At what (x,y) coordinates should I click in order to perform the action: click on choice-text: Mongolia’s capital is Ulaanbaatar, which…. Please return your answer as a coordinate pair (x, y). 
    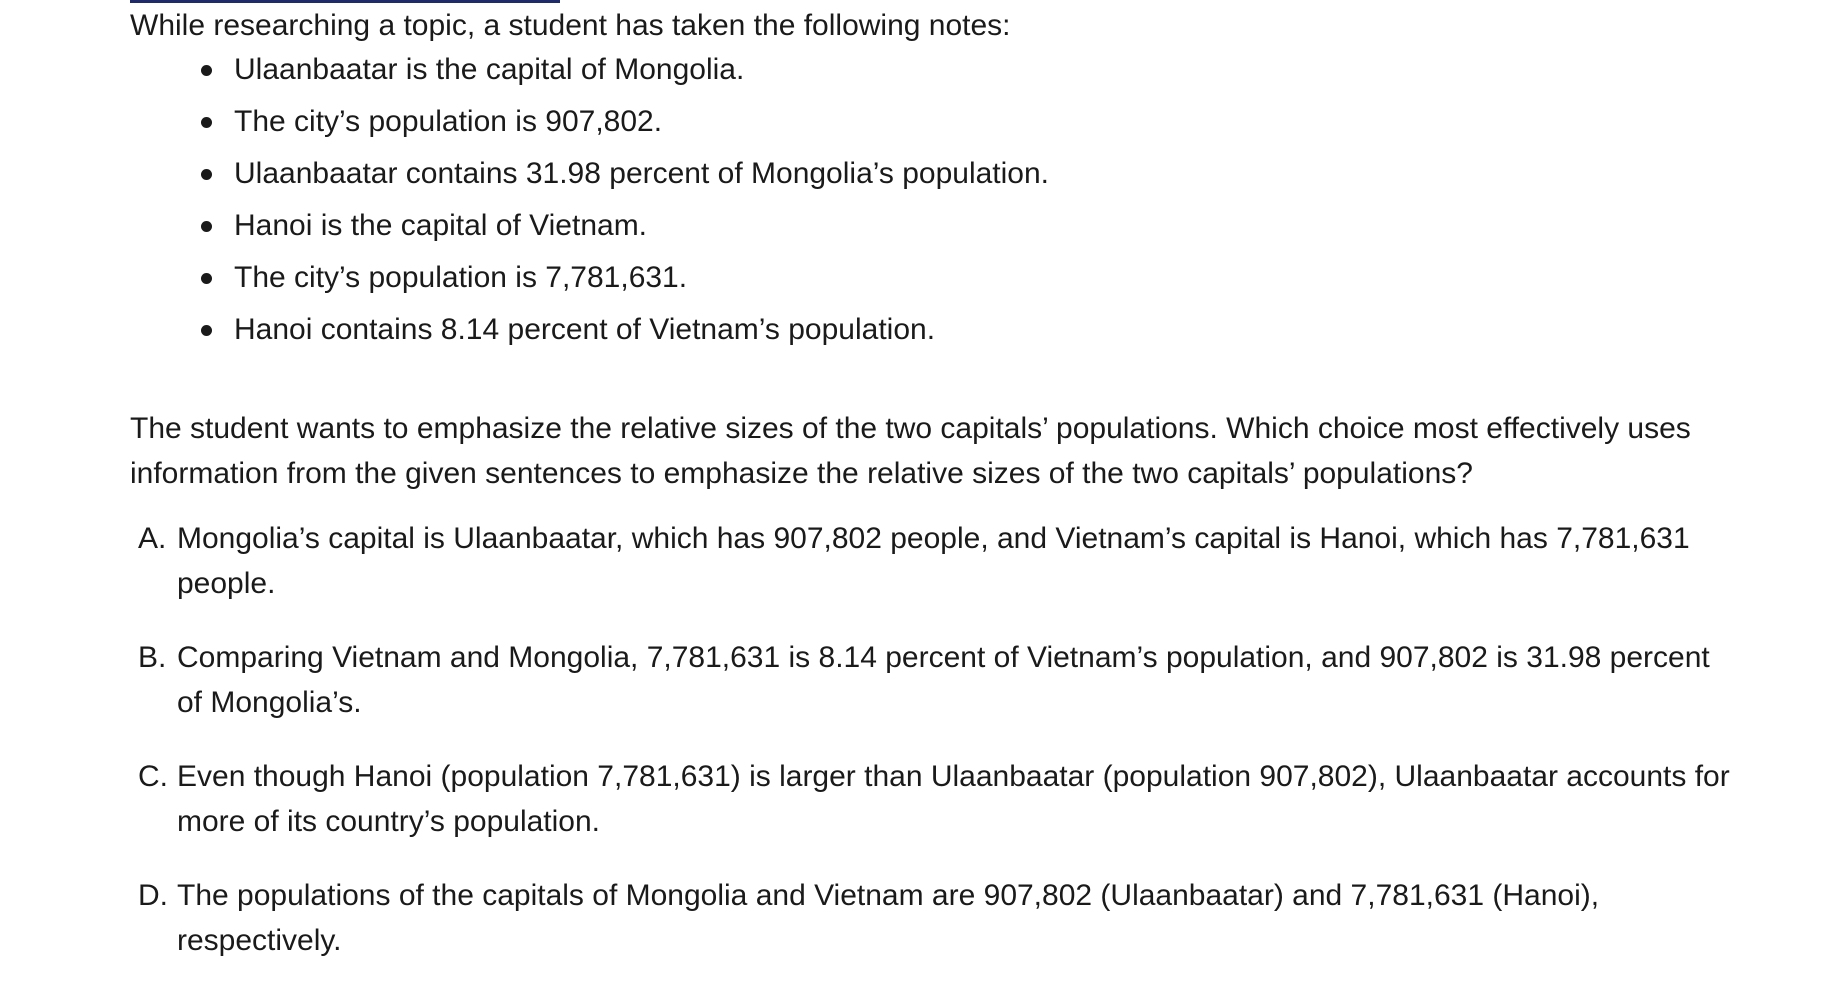
    Looking at the image, I should click on (933, 561).